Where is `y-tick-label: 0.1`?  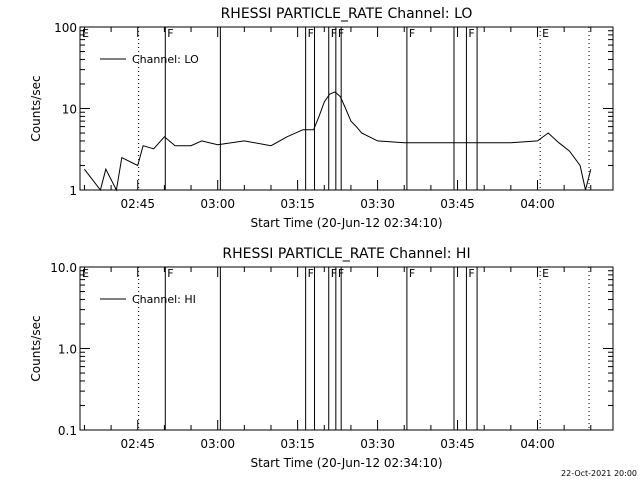 y-tick-label: 0.1 is located at coordinates (67, 431).